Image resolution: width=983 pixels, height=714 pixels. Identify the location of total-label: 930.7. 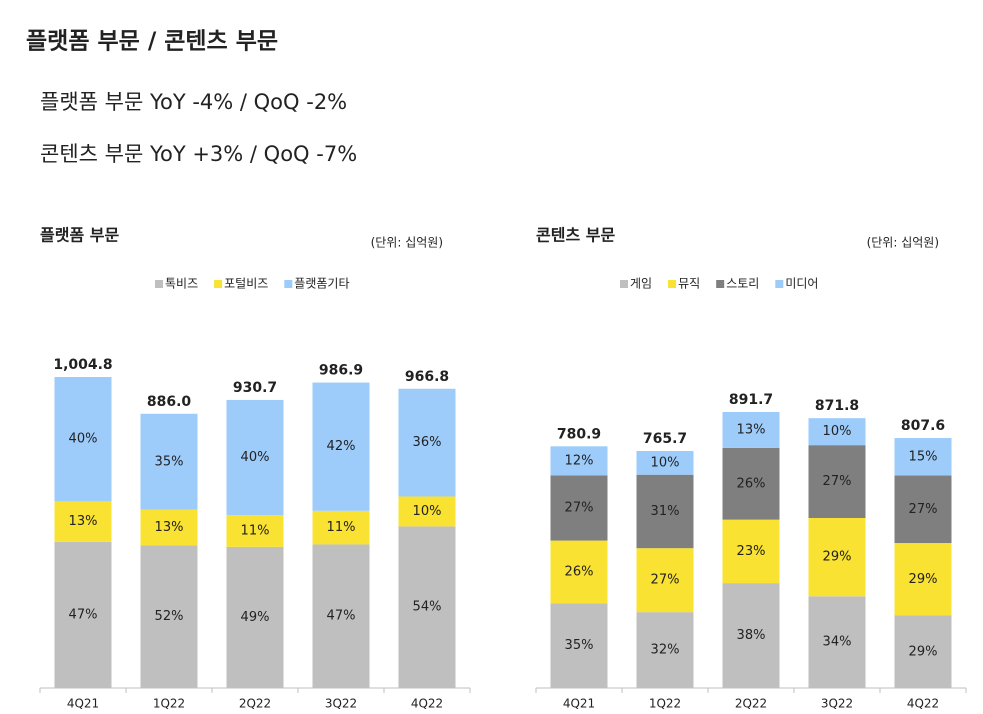
(255, 388).